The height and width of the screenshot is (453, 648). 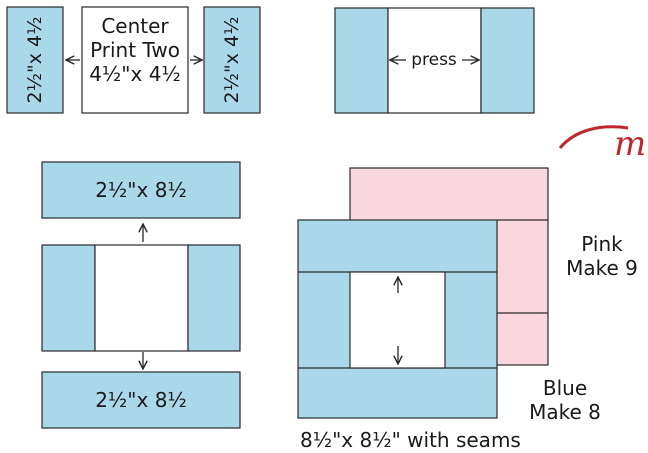 I want to click on blue-label: Blue Make 8, so click(x=565, y=400).